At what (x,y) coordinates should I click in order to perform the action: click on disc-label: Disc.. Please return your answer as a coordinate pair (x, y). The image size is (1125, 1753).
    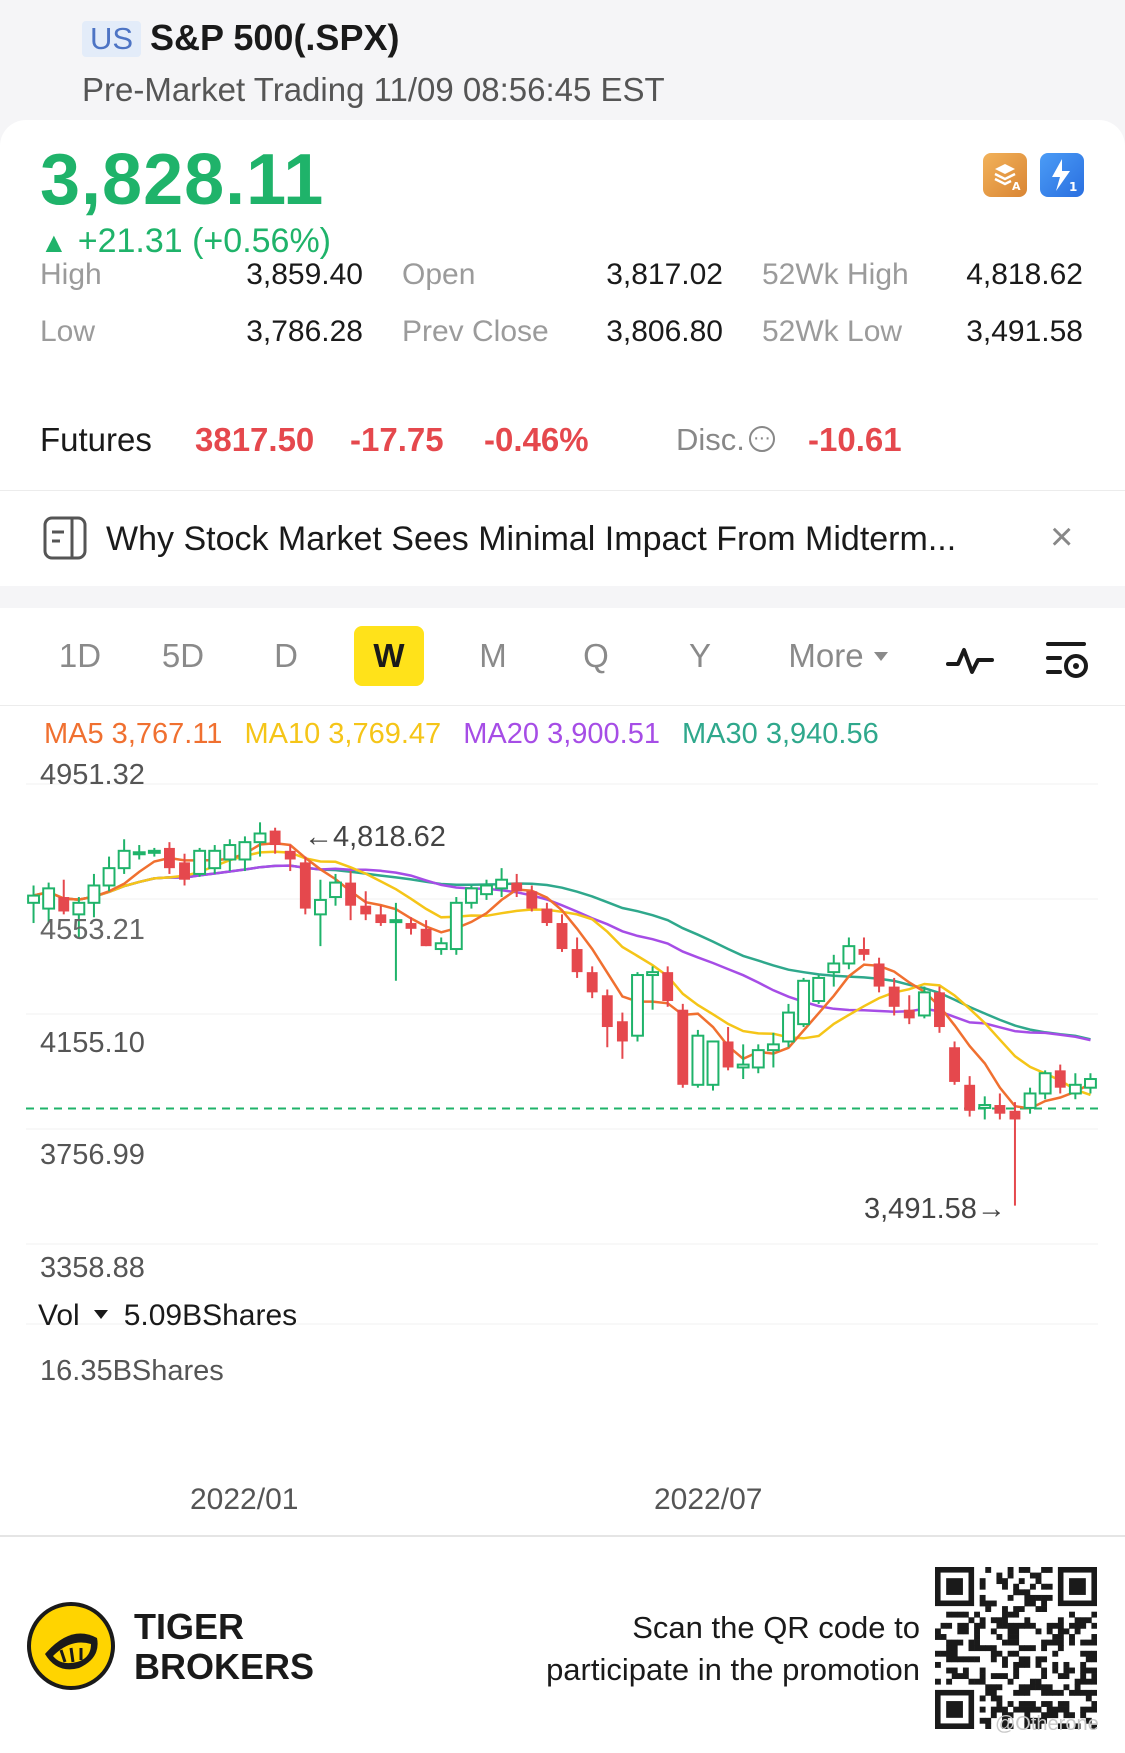
    Looking at the image, I should click on (725, 439).